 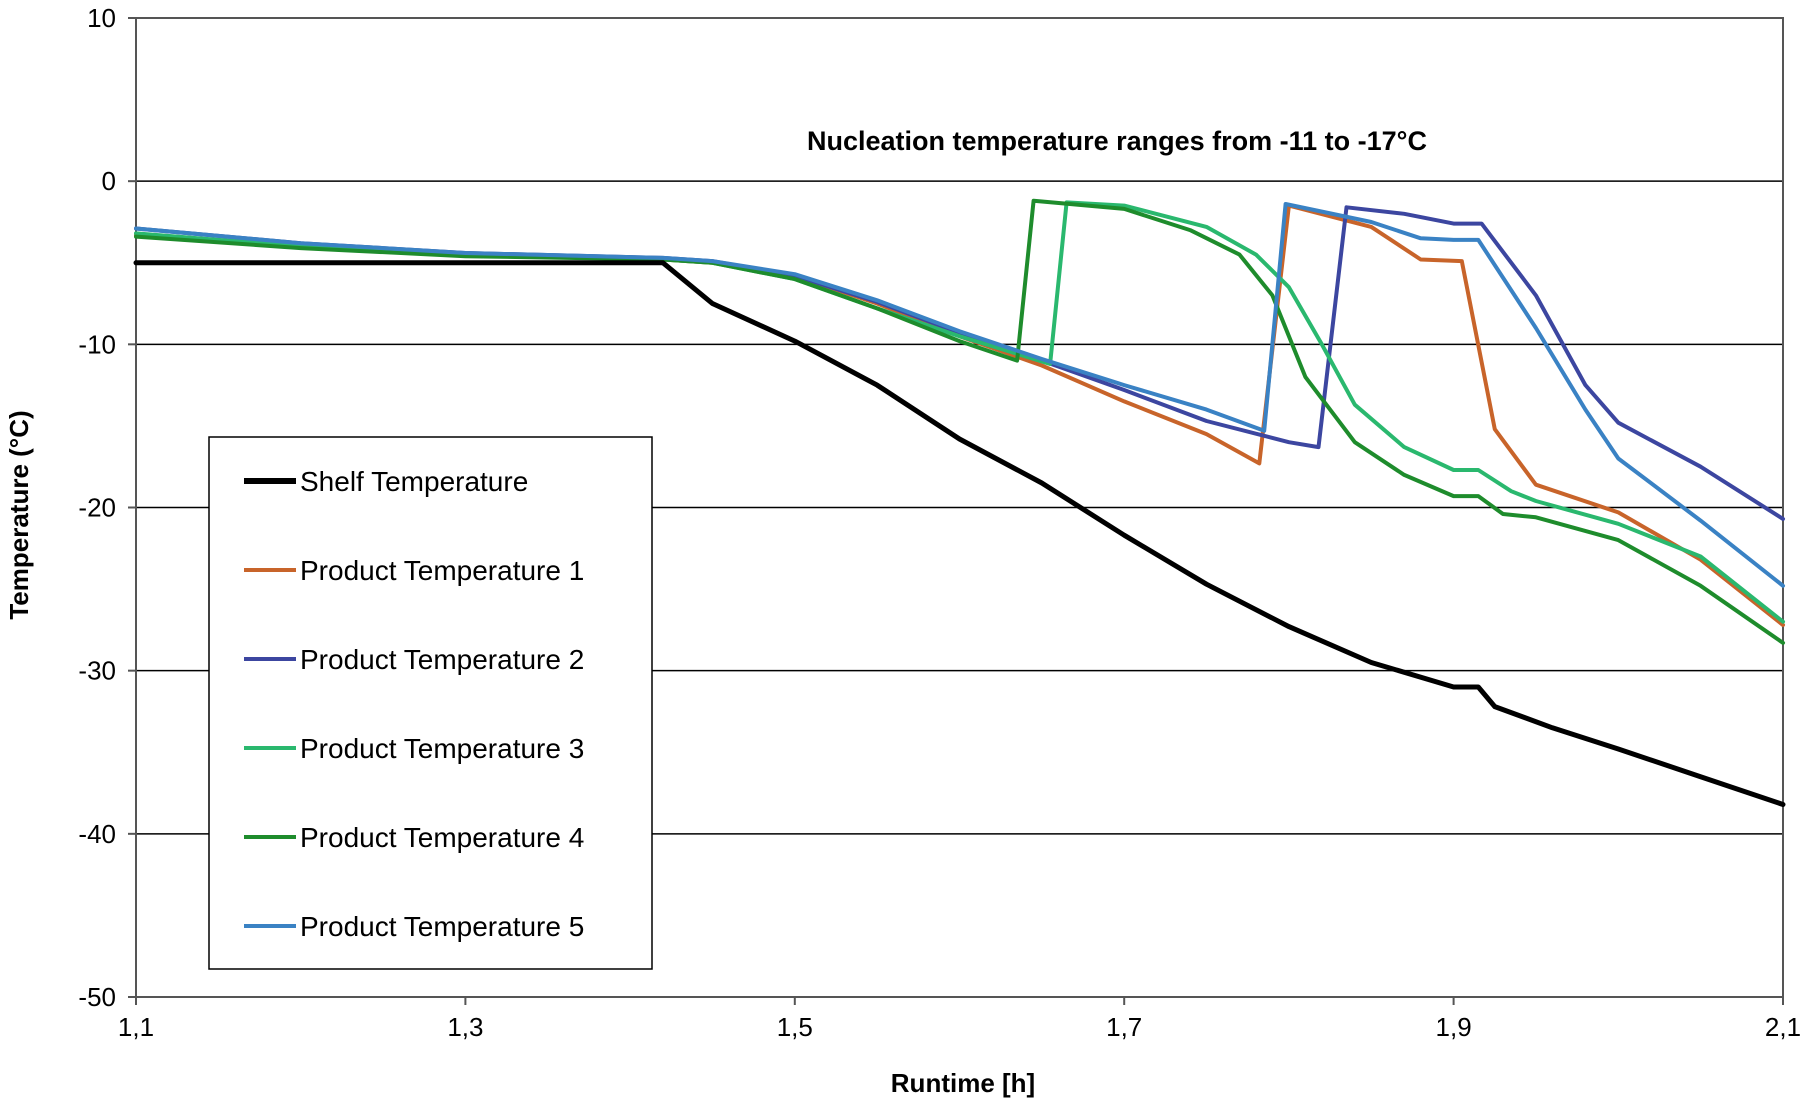 What do you see at coordinates (97, 344) in the screenshot?
I see `y-tick-label: -10` at bounding box center [97, 344].